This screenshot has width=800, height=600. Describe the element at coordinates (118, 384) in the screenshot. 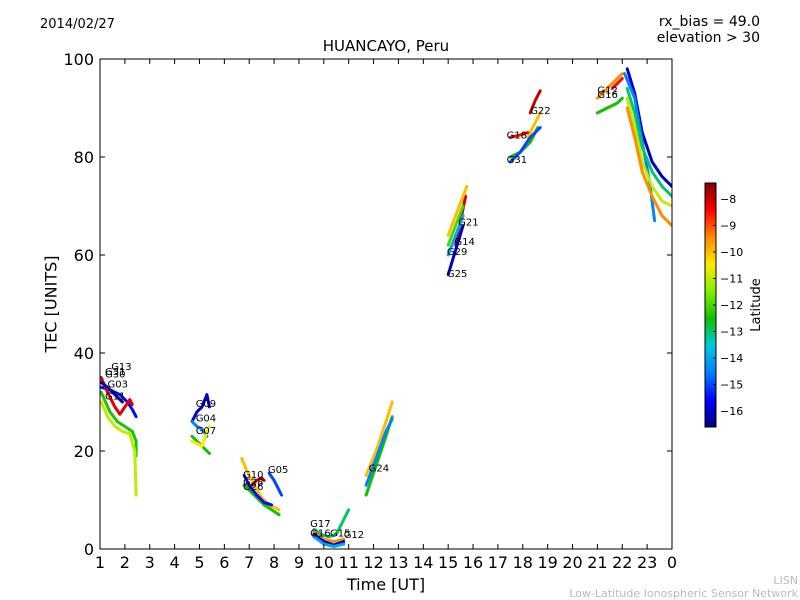

I see `satellite-label-g03: G03` at that location.